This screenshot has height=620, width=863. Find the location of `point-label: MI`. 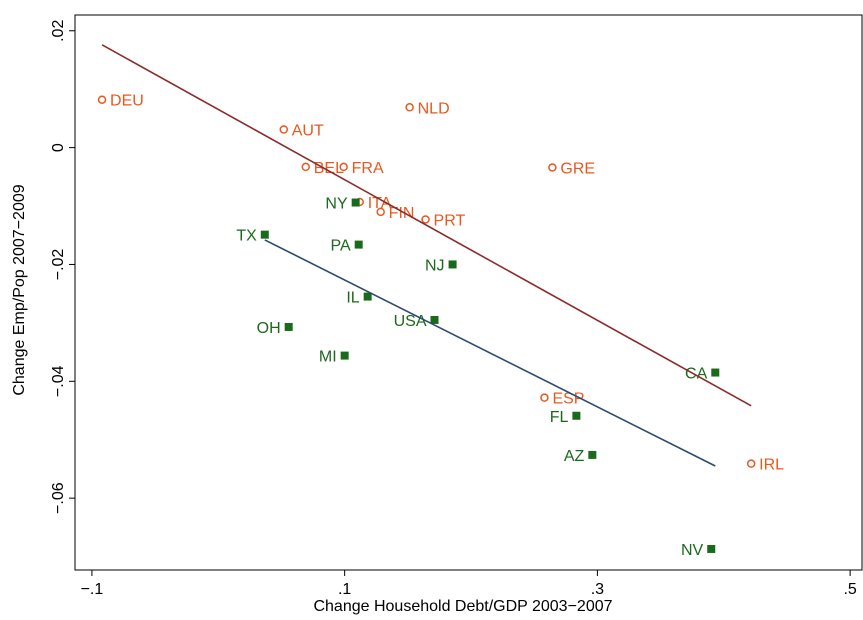

point-label: MI is located at coordinates (328, 357).